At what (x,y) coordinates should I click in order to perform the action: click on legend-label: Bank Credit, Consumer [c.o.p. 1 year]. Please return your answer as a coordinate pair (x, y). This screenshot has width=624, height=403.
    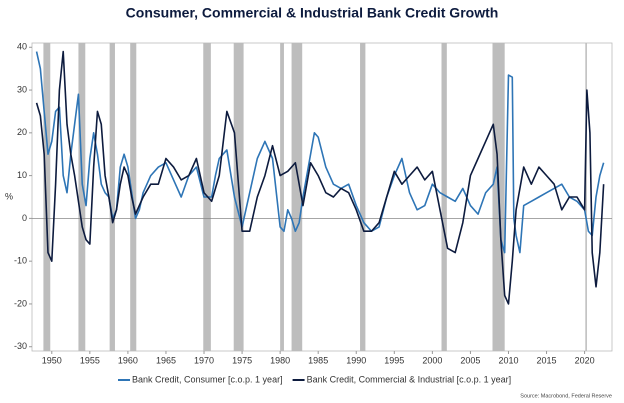
    Looking at the image, I should click on (207, 379).